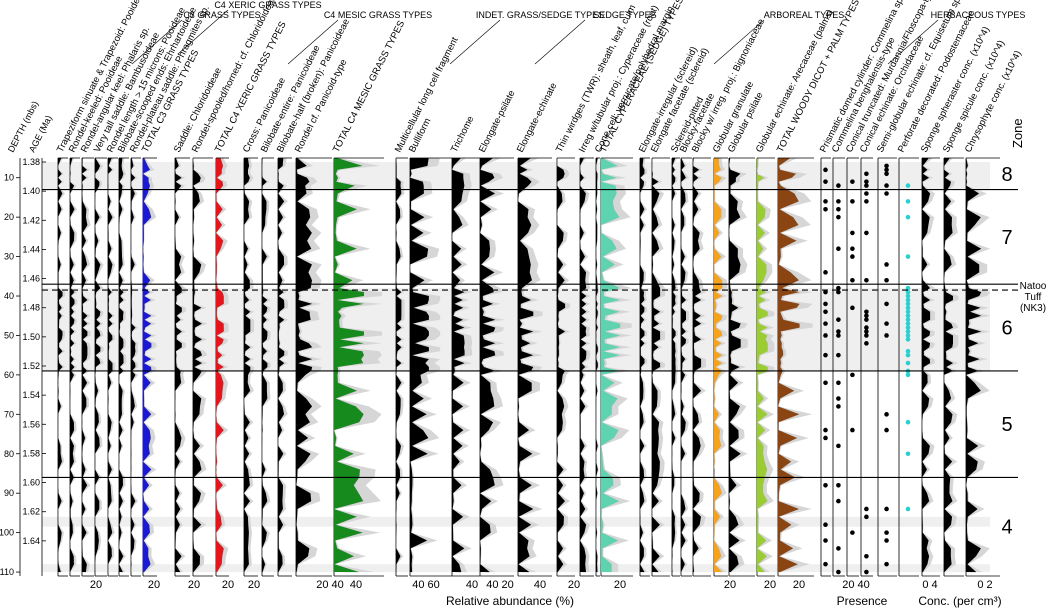 The image size is (1052, 611). I want to click on natoo-tuff-label: Tuff, so click(1033, 297).